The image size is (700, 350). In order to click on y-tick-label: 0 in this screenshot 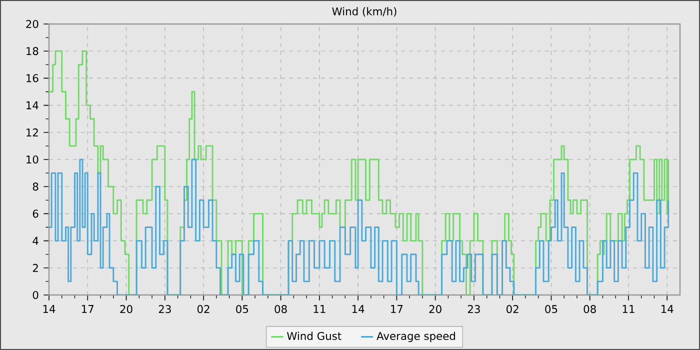, I will do `click(35, 295)`.